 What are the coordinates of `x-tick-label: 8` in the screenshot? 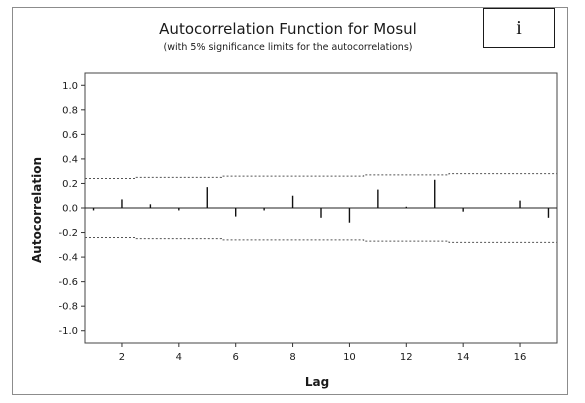 It's located at (292, 357).